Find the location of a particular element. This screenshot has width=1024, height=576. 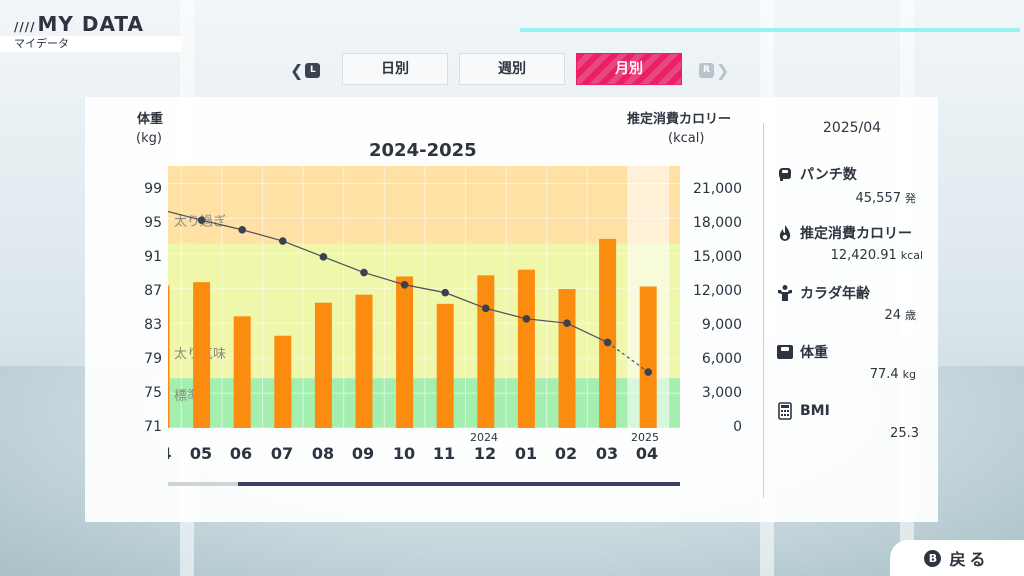

prev-tab-hint: ❮ L is located at coordinates (305, 70).